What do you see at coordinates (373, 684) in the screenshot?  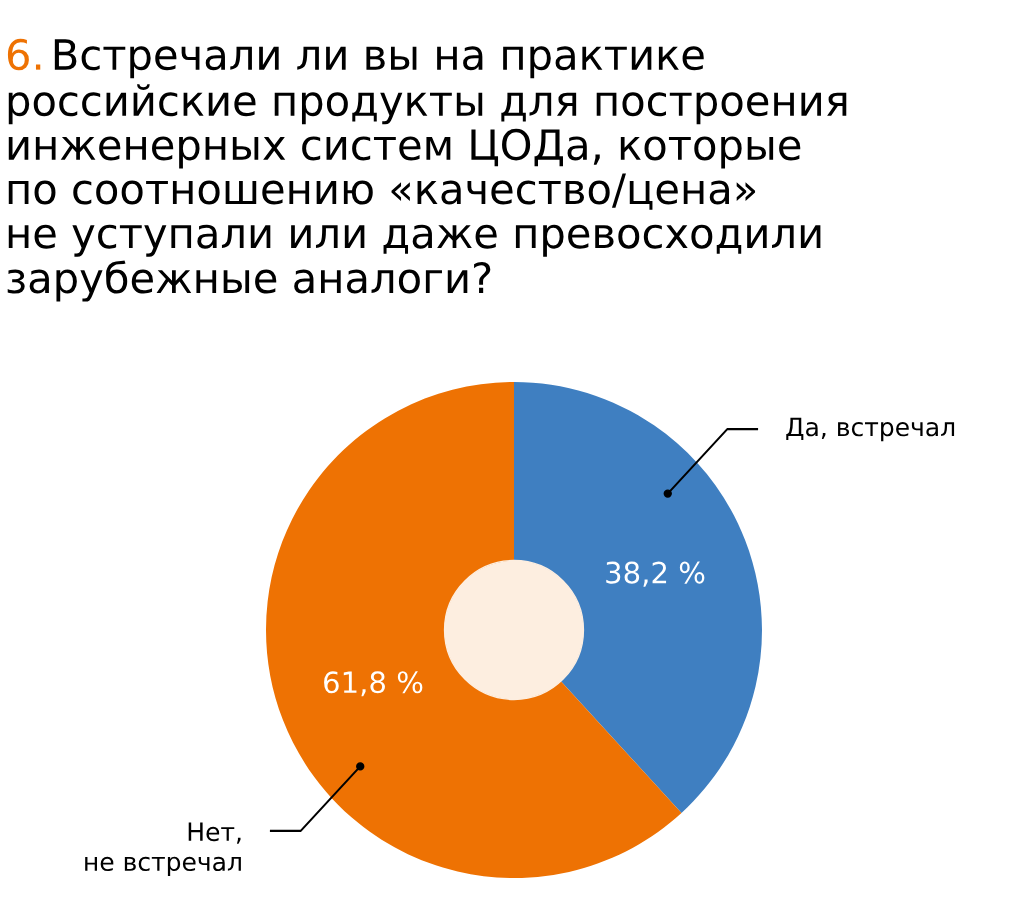 I see `data-label: 61,8 %` at bounding box center [373, 684].